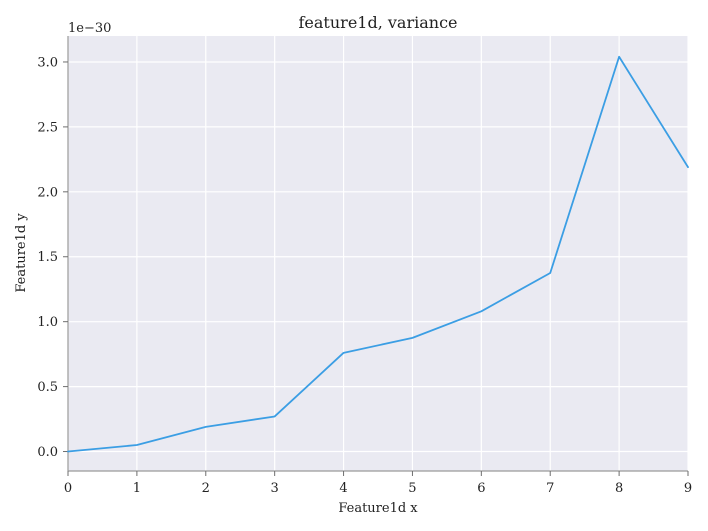 This screenshot has height=531, width=708. Describe the element at coordinates (206, 488) in the screenshot. I see `x-tick-label: 2` at that location.